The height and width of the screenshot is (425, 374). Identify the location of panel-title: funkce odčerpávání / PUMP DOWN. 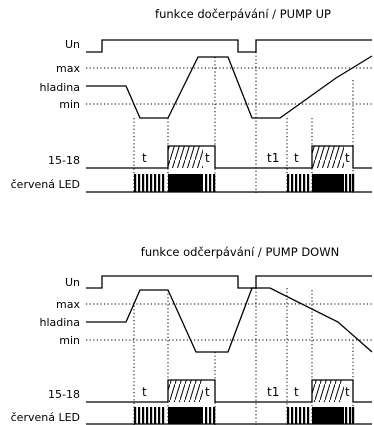
(240, 252).